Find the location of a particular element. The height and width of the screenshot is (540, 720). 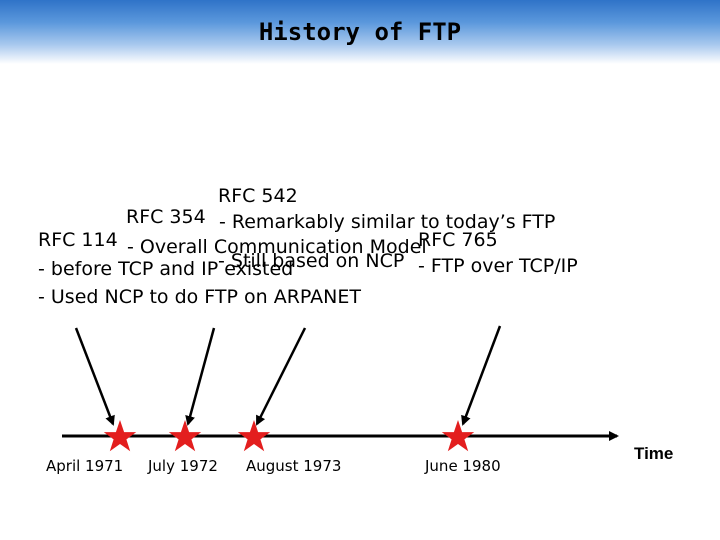

rfc-542-line-1: - Remarkably similar to today’s FTP is located at coordinates (387, 222).